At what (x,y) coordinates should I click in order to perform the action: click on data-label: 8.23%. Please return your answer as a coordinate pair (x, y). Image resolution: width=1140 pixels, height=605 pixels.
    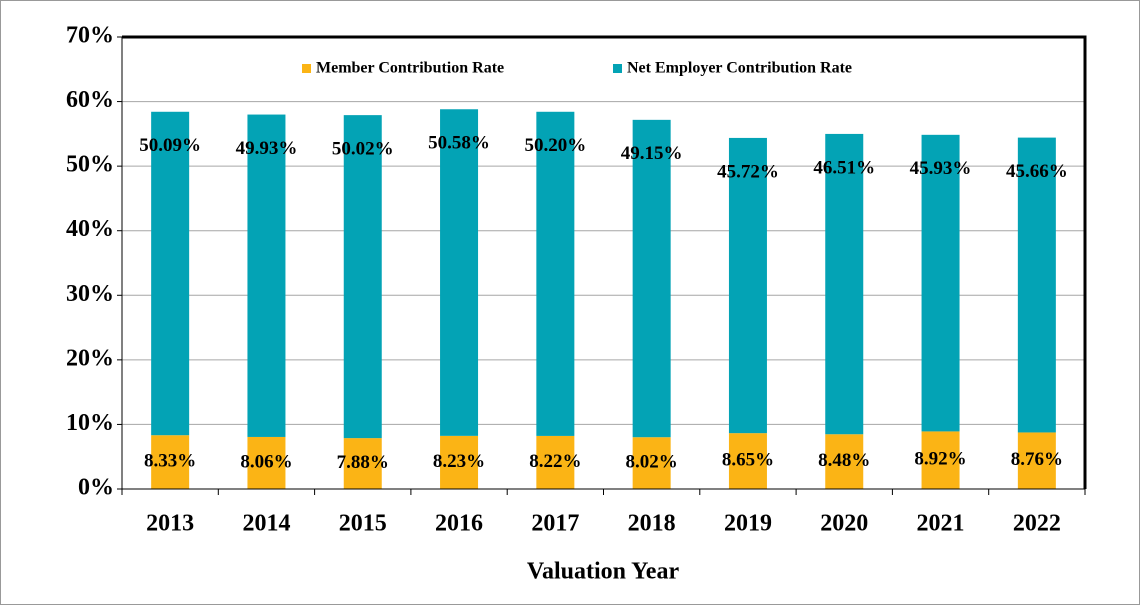
    Looking at the image, I should click on (459, 461).